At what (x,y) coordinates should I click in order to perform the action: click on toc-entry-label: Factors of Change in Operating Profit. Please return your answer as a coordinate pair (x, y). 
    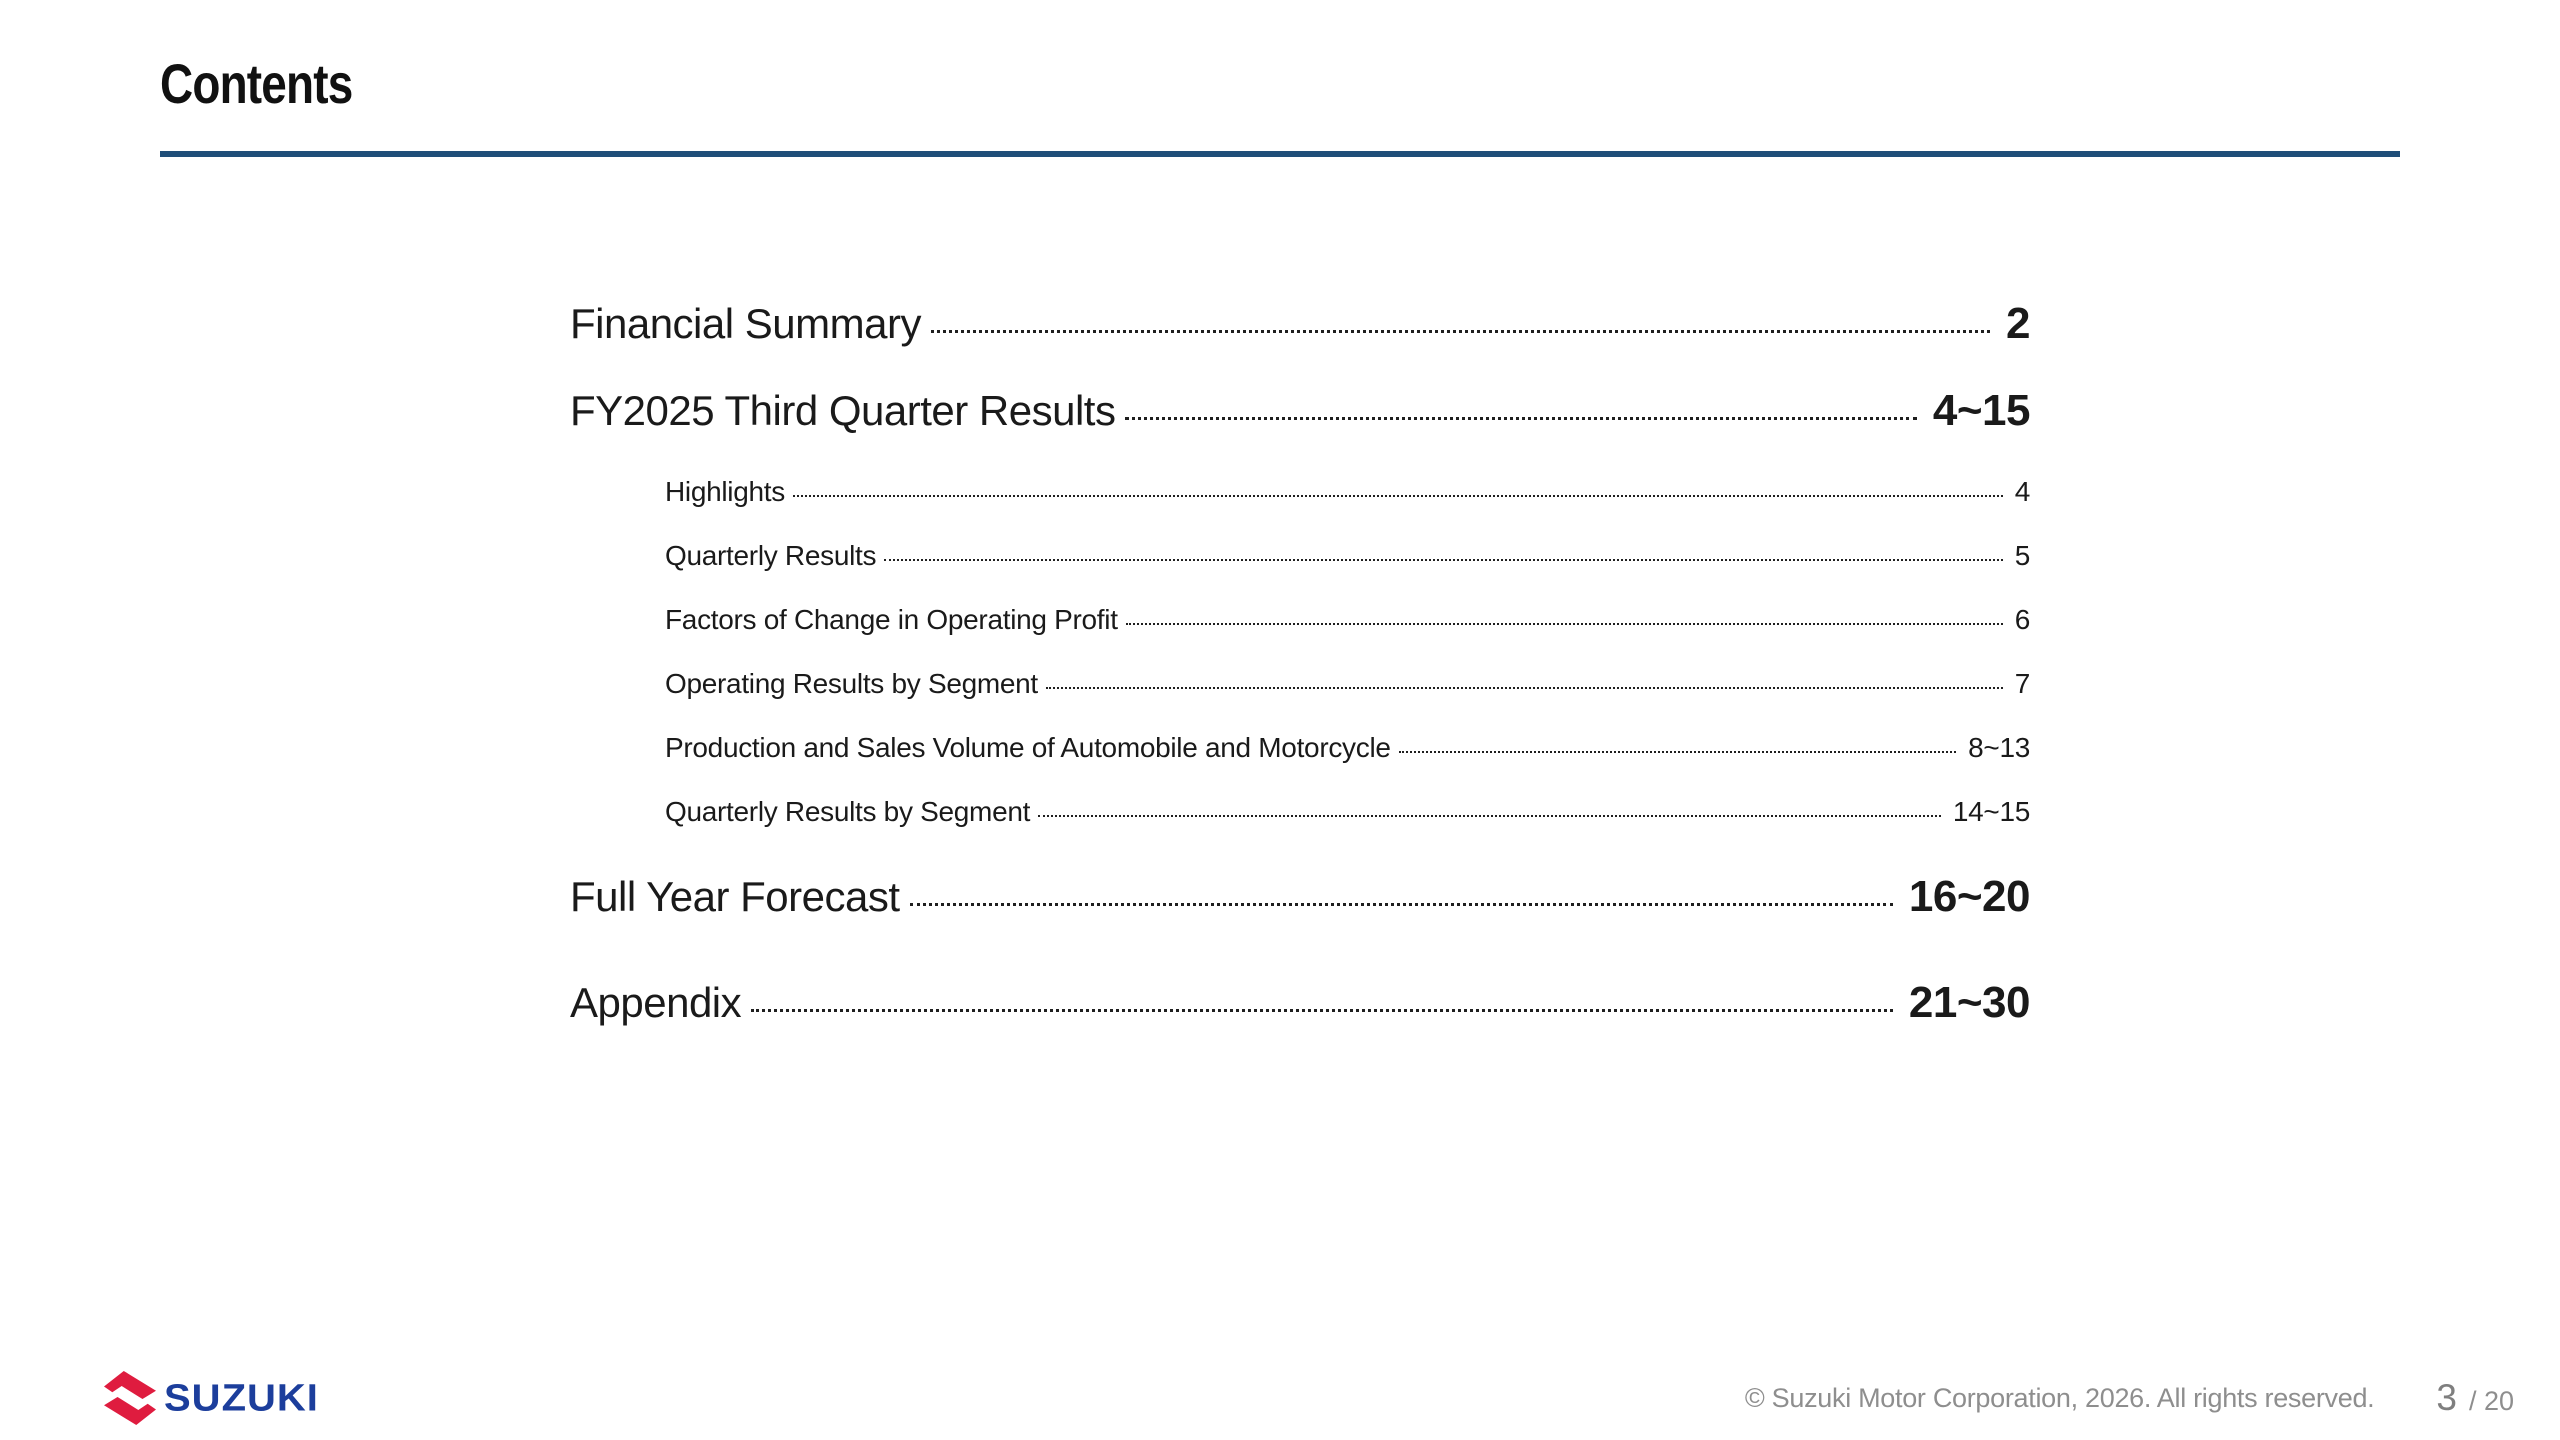
    Looking at the image, I should click on (891, 619).